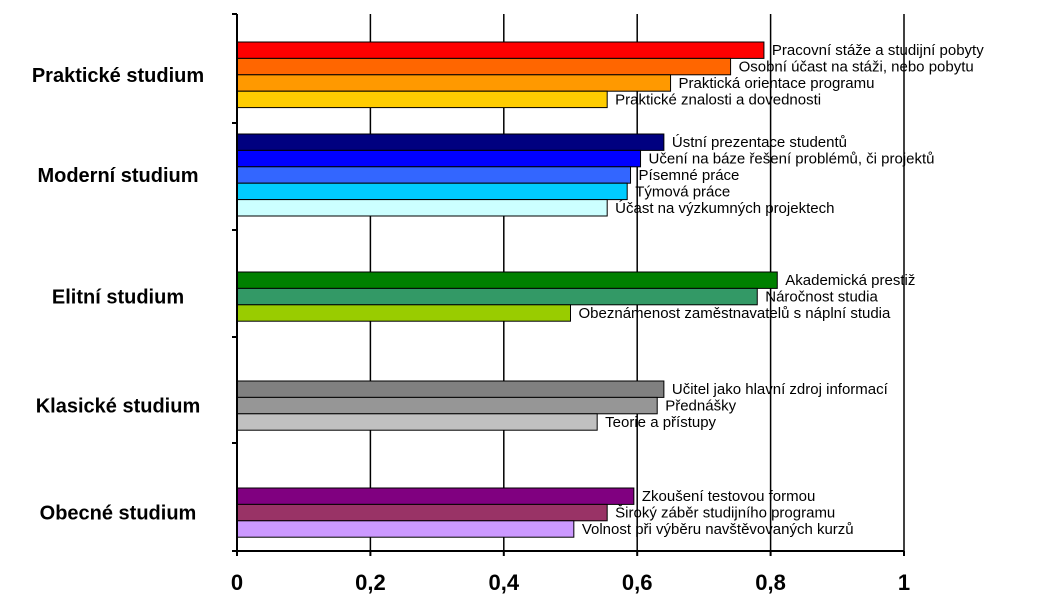 The image size is (1055, 606). What do you see at coordinates (118, 76) in the screenshot?
I see `category-label: Praktické studium` at bounding box center [118, 76].